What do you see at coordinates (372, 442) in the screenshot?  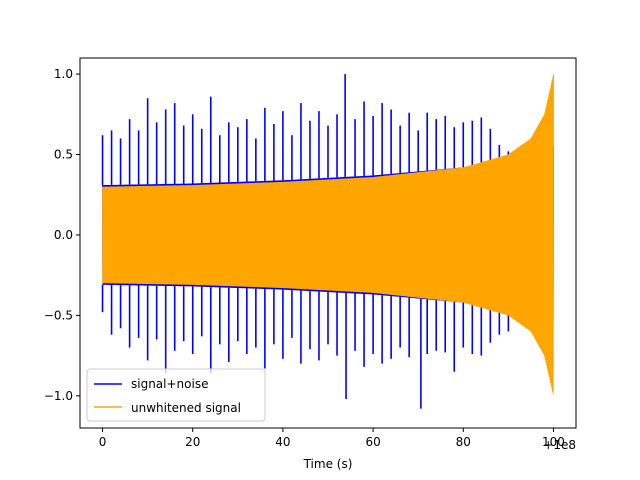 I see `x-tick-label: 60` at bounding box center [372, 442].